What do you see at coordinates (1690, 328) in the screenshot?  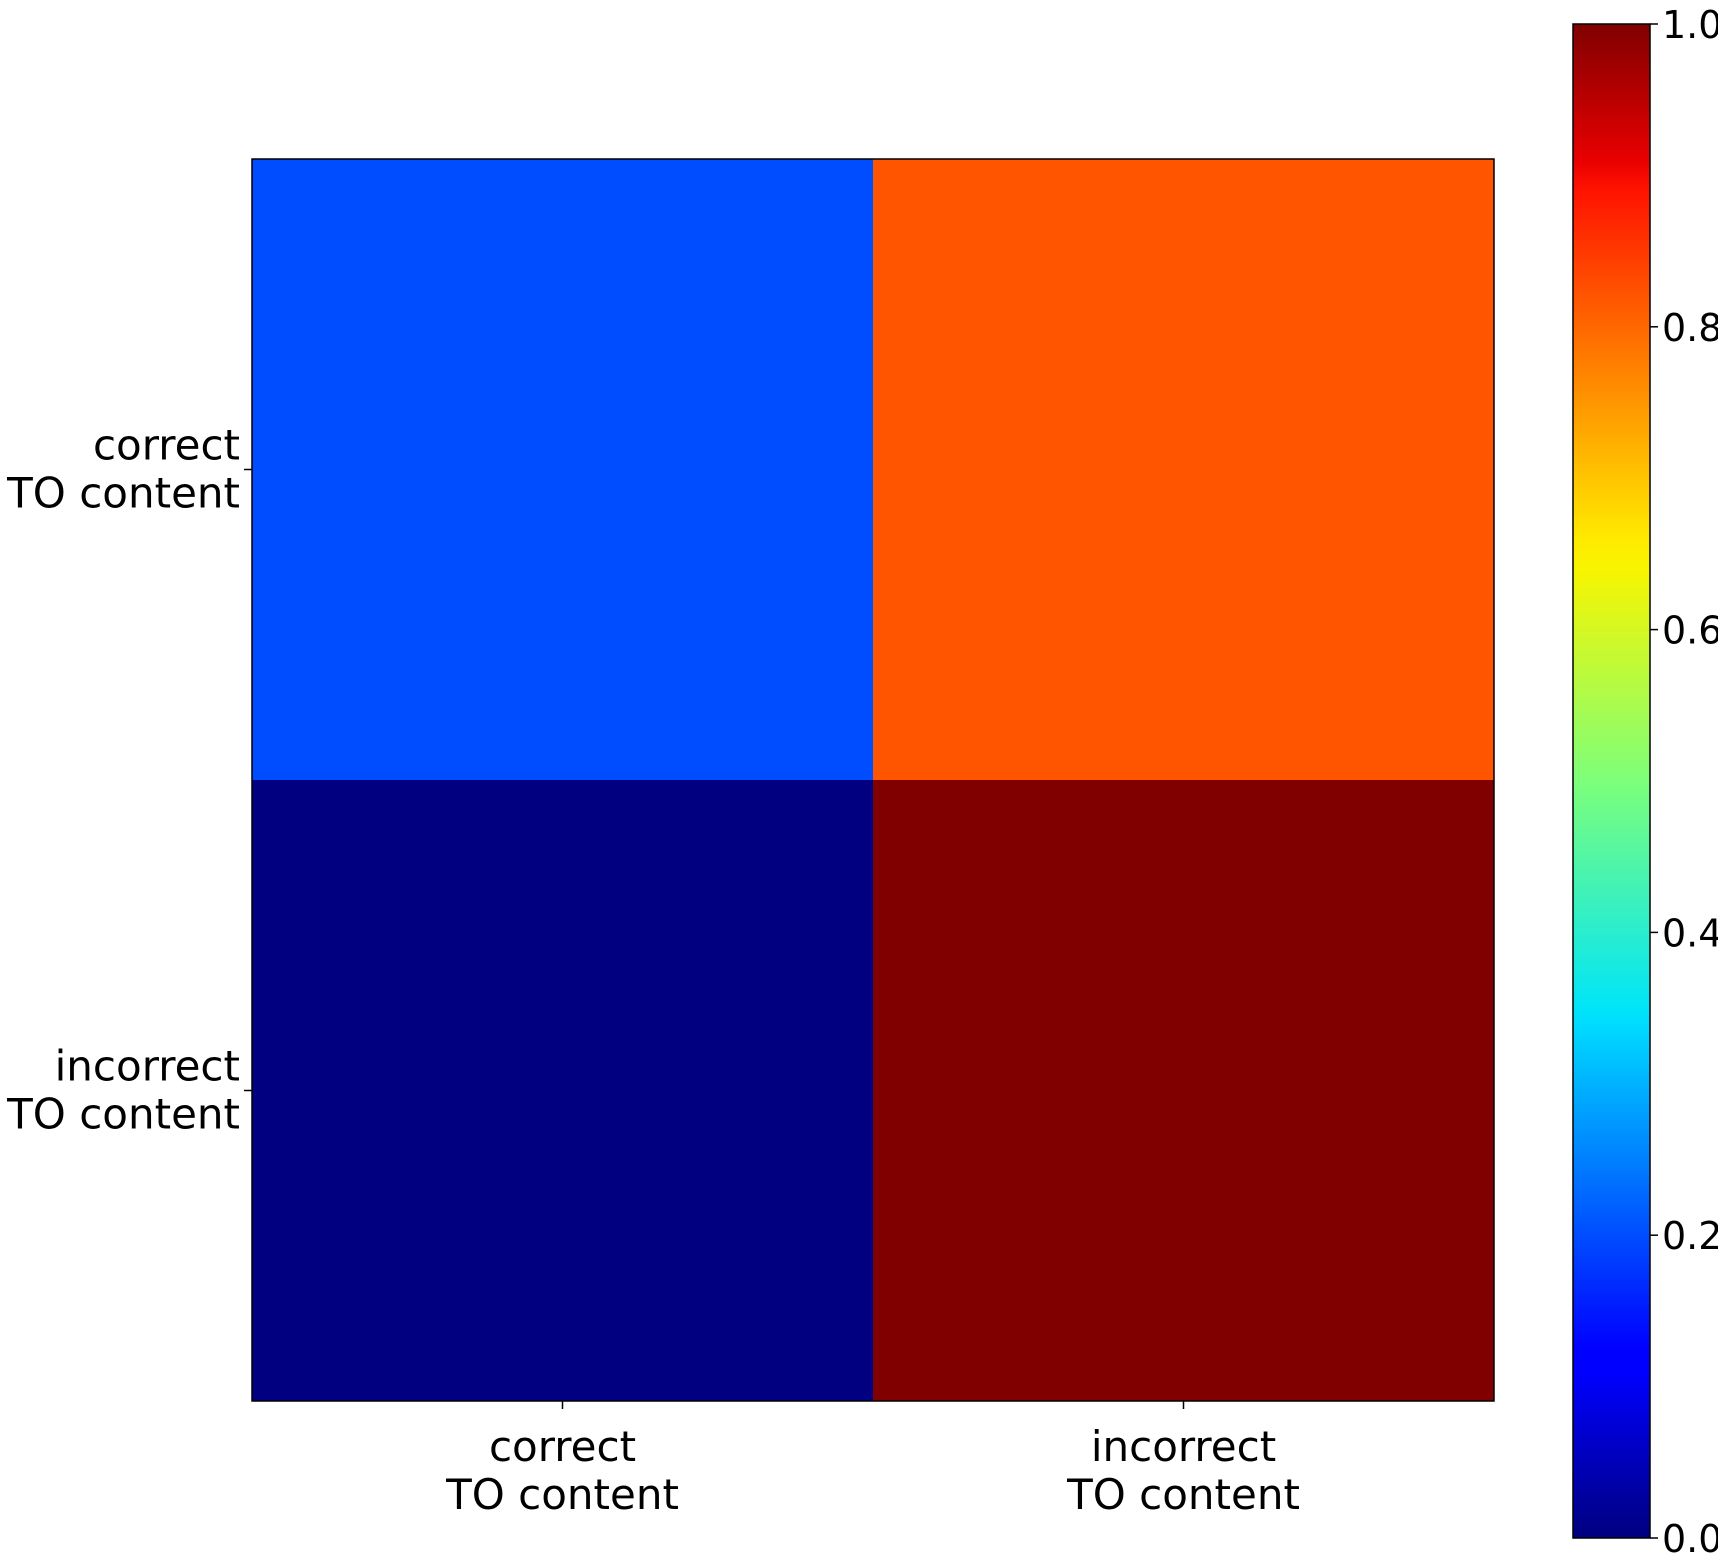 I see `colorbar-tick-label-4: 0.8` at bounding box center [1690, 328].